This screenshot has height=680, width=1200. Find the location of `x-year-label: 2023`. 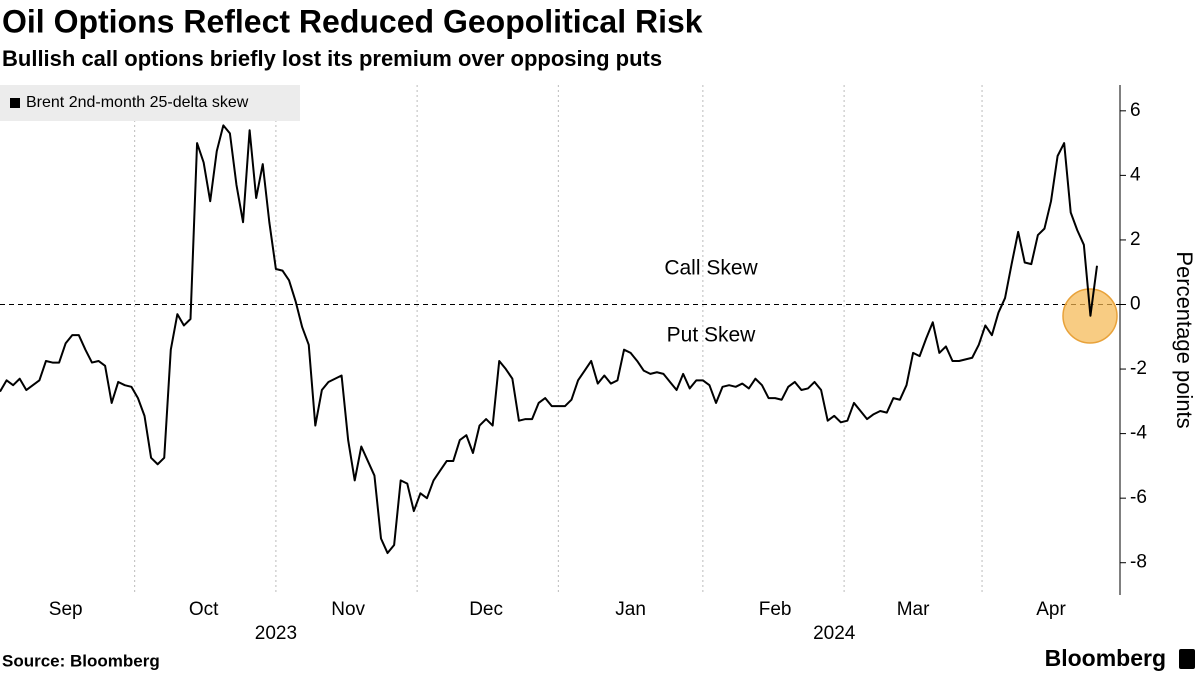

x-year-label: 2023 is located at coordinates (276, 633).